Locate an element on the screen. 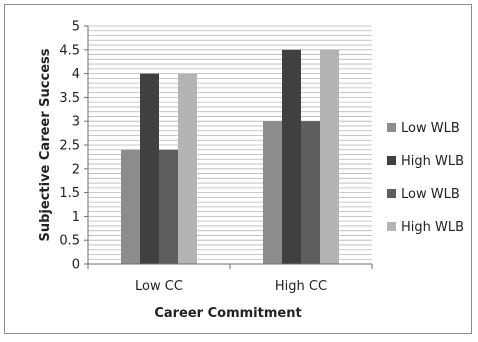 This screenshot has height=342, width=478. y-tick-label: 3 is located at coordinates (76, 122).